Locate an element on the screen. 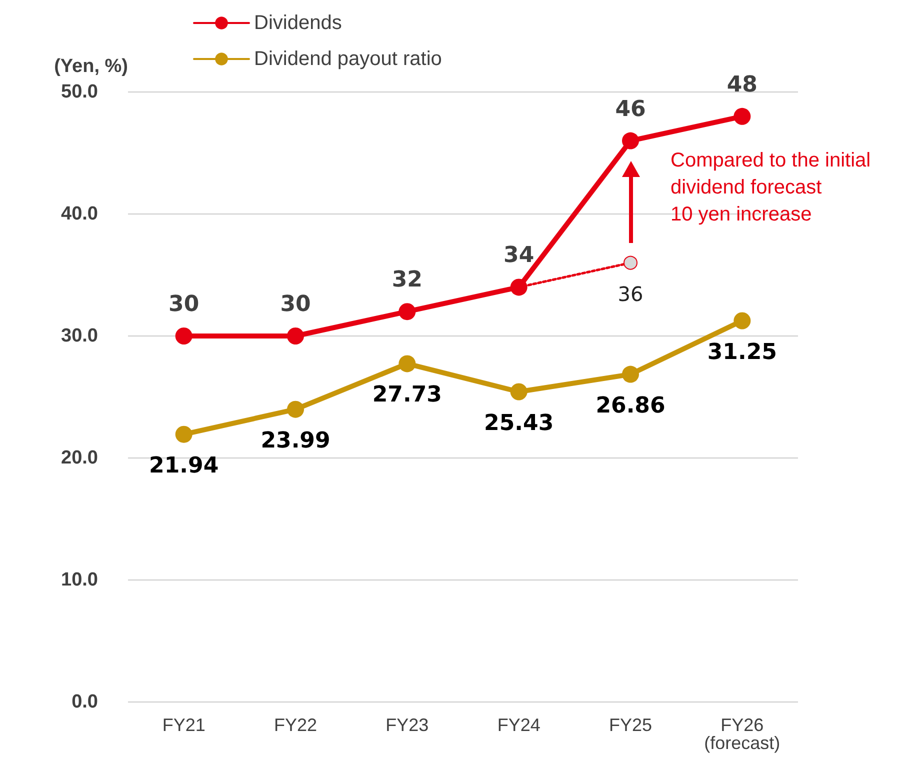 This screenshot has height=768, width=903. annotation: Compared to the initial dividend forecast 10 yen increase is located at coordinates (770, 187).